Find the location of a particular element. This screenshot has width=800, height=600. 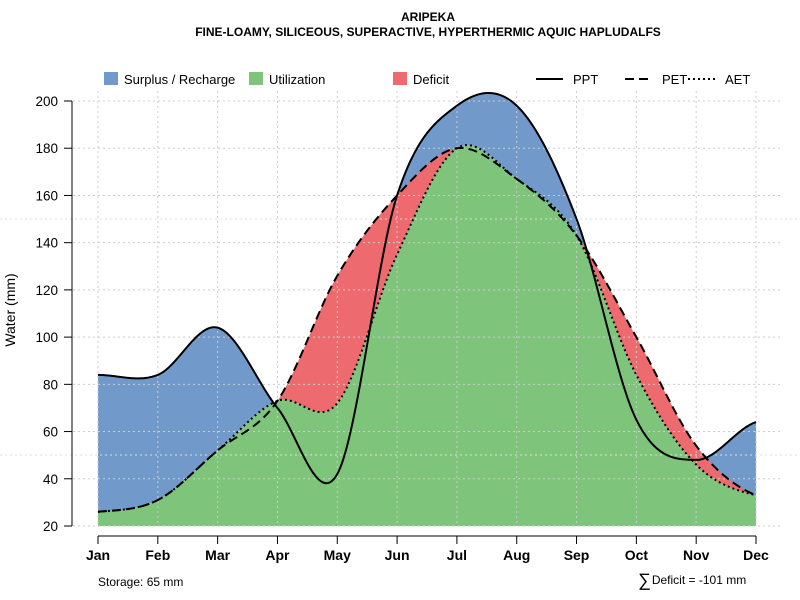

legend-label: PET is located at coordinates (674, 79).